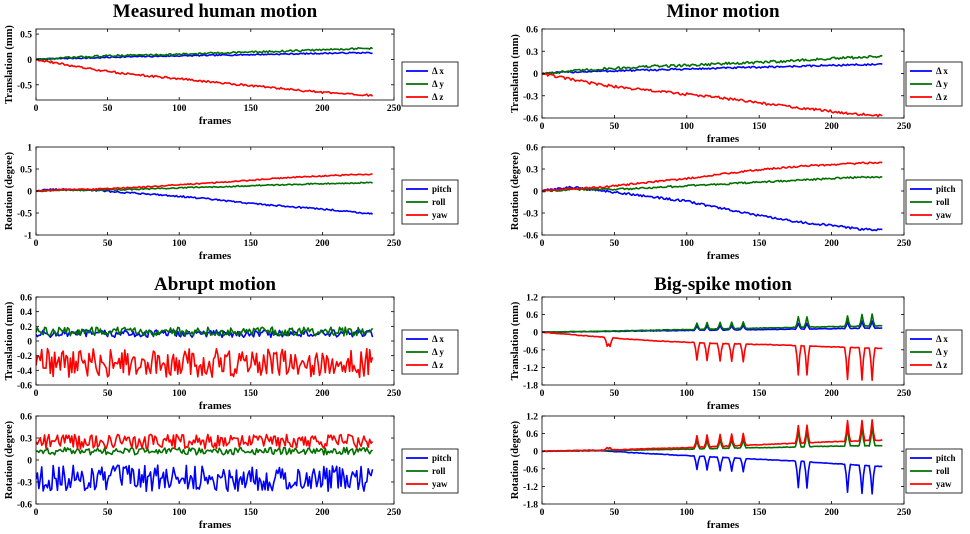  I want to click on chart-title: Minor motion, so click(723, 11).